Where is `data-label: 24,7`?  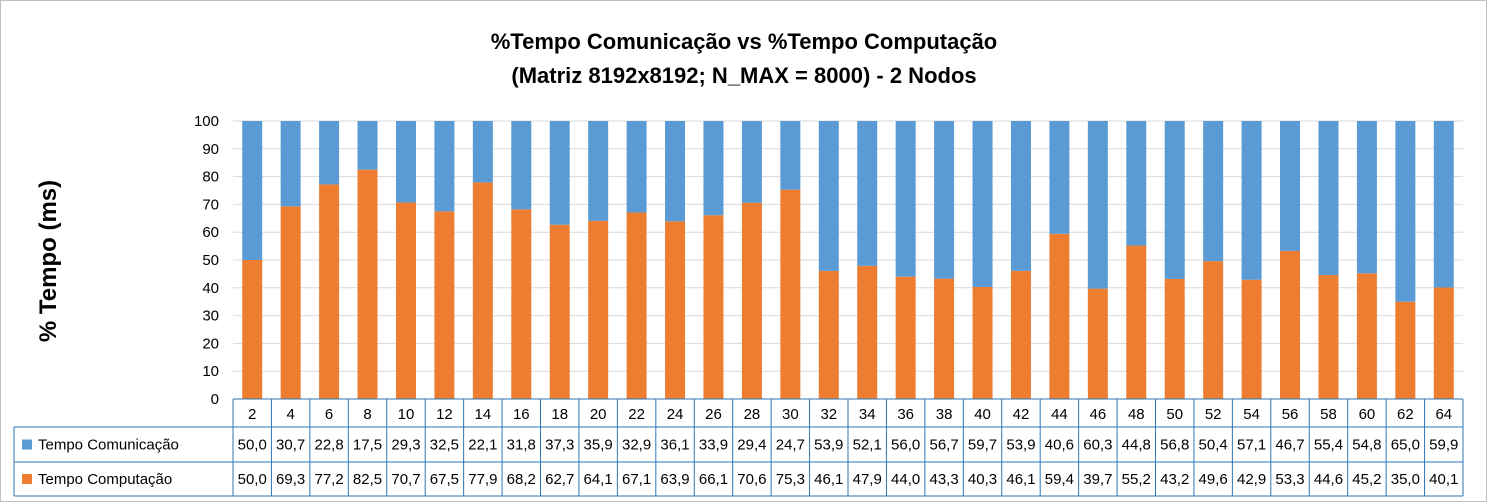
data-label: 24,7 is located at coordinates (790, 445).